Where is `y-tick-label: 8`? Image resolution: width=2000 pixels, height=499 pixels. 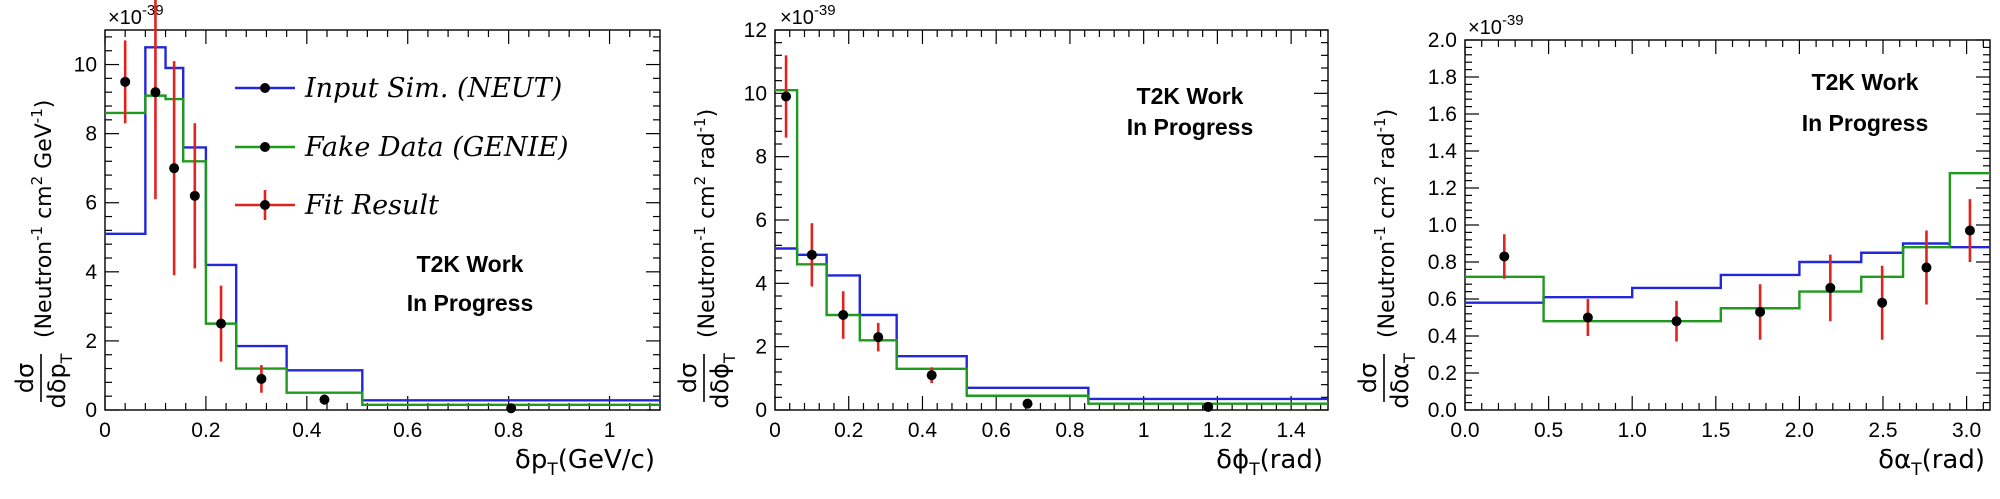
y-tick-label: 8 is located at coordinates (761, 157).